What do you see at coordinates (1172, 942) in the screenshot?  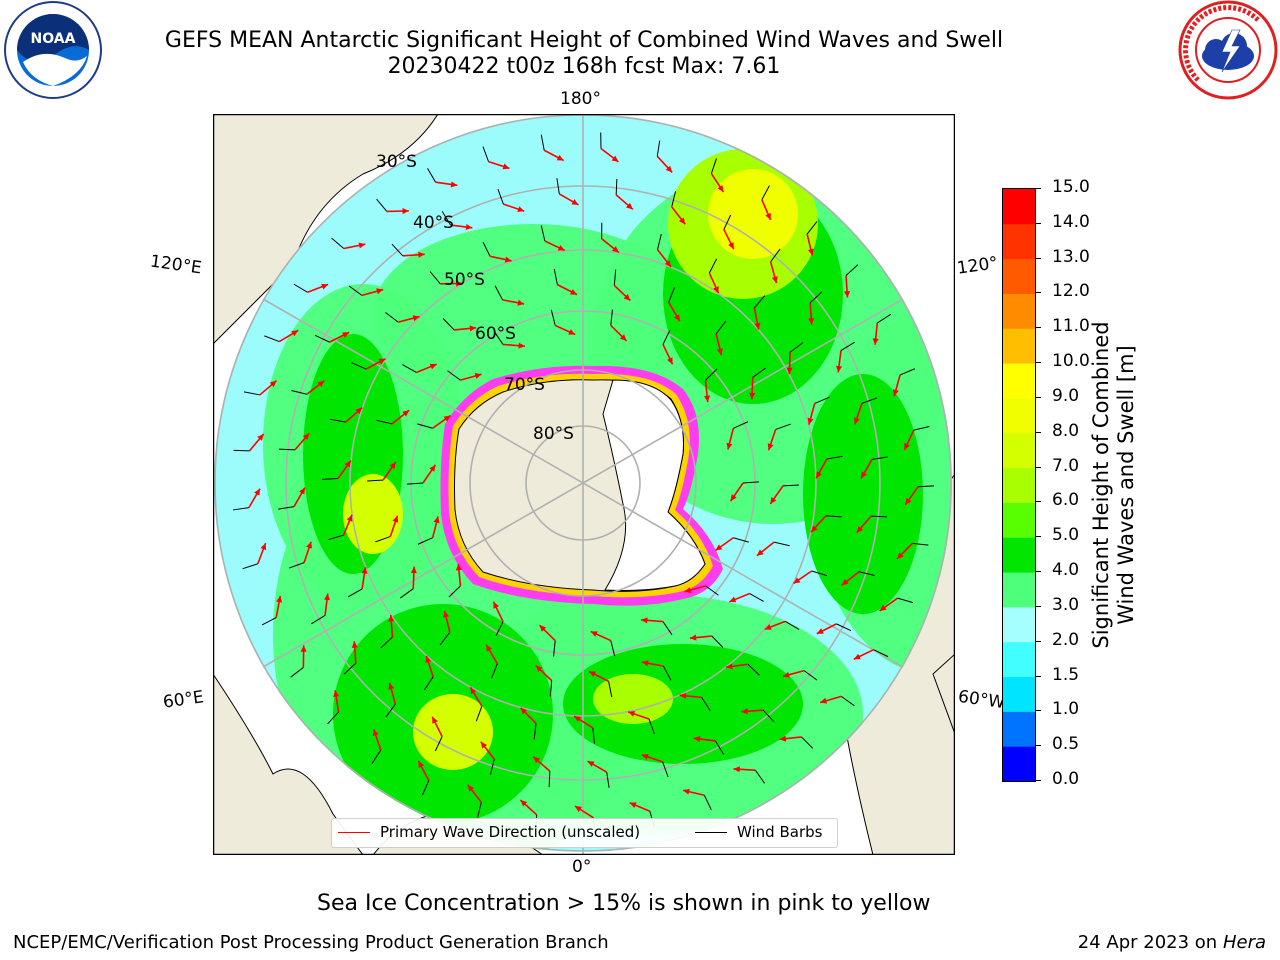 I see `footer-date: 24 Apr 2023 on Hera` at bounding box center [1172, 942].